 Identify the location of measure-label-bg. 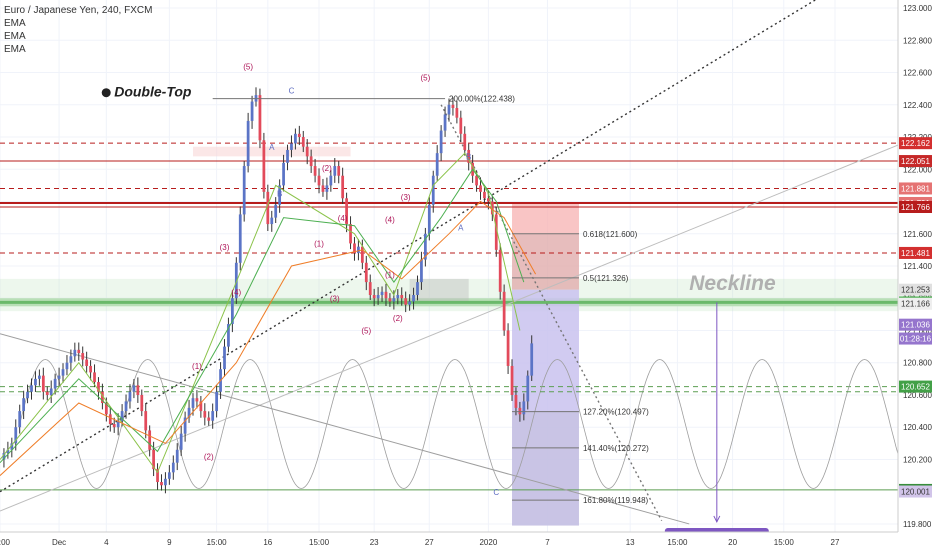
(716, 529).